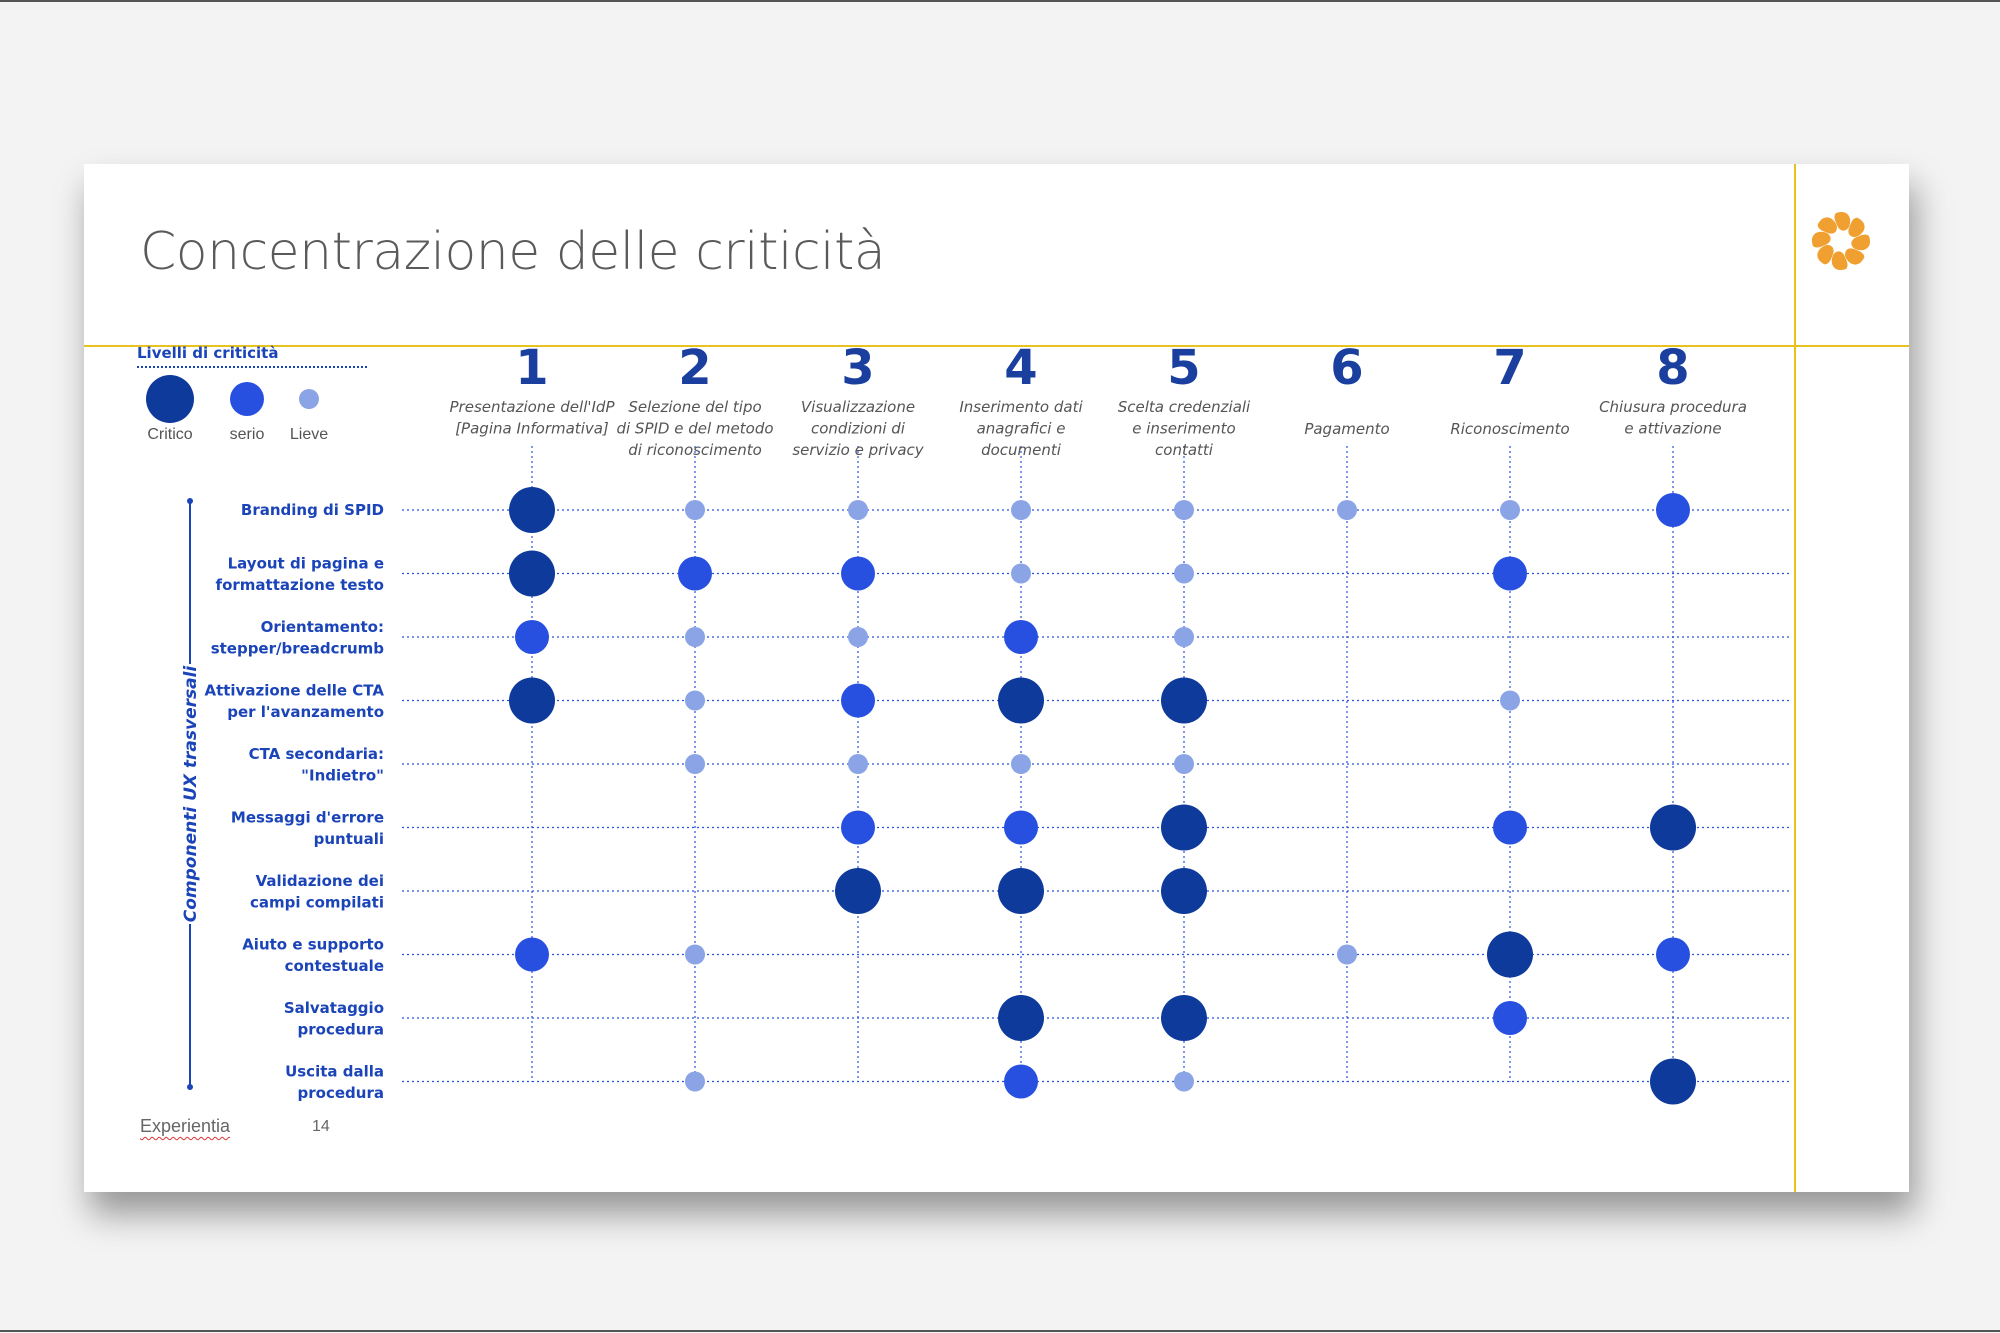  I want to click on legend-serio-label: serio, so click(247, 434).